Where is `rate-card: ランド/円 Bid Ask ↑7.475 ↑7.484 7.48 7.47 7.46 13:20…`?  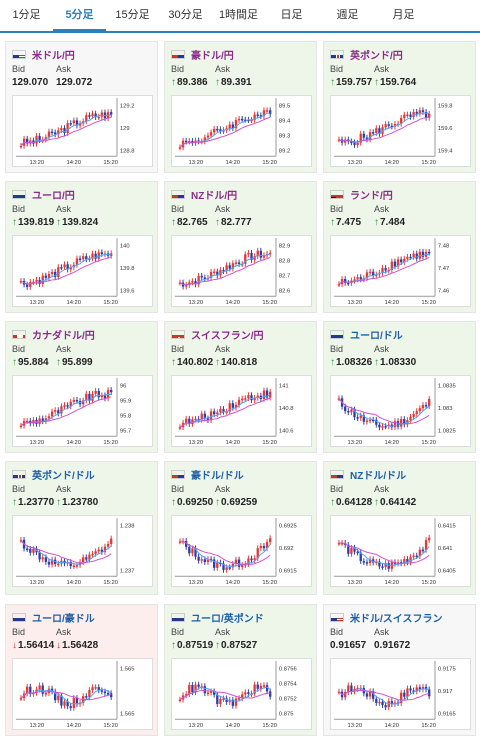 rate-card: ランド/円 Bid Ask ↑7.475 ↑7.484 7.48 7.47 7.46 13:20… is located at coordinates (399, 247).